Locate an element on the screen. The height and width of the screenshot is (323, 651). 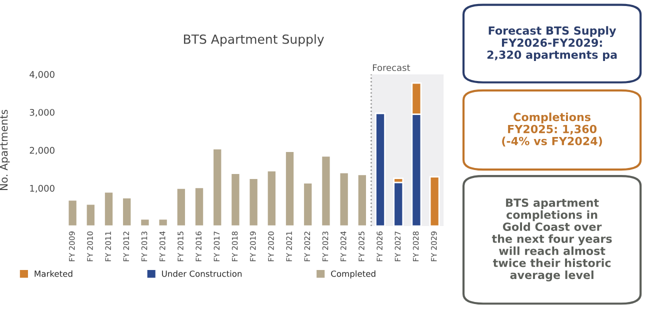
y-tick-label: 4,000 is located at coordinates (42, 75).